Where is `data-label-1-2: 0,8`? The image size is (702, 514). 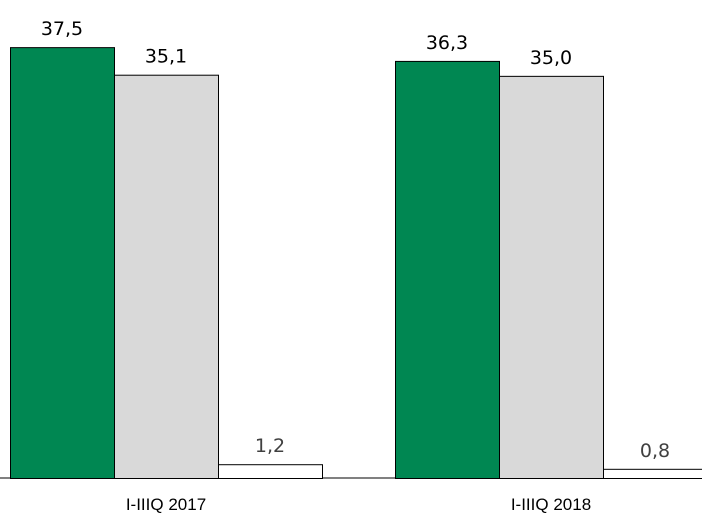 data-label-1-2: 0,8 is located at coordinates (655, 451).